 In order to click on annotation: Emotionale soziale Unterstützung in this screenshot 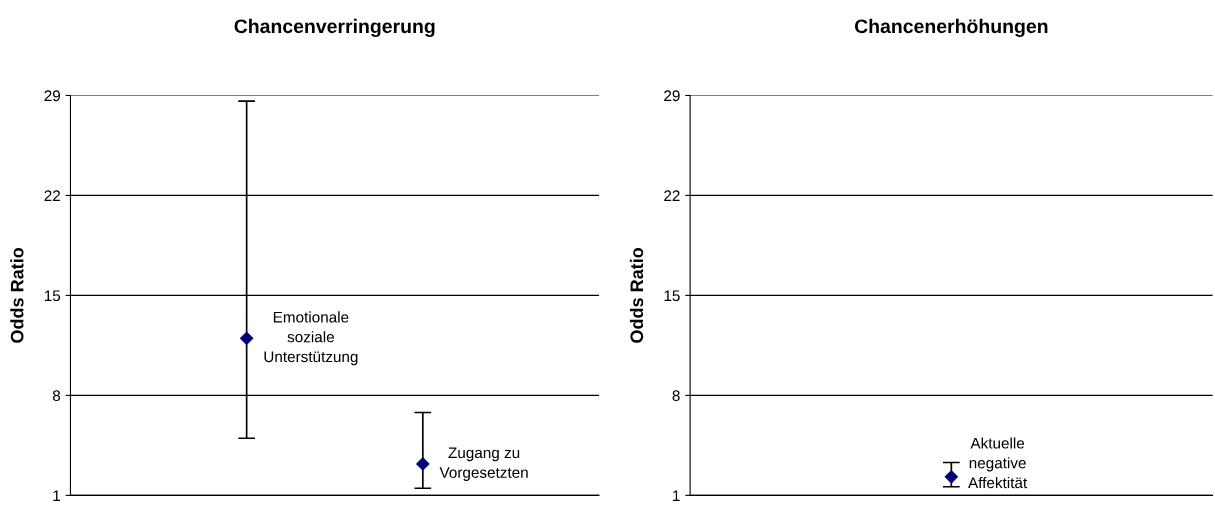, I will do `click(311, 338)`.